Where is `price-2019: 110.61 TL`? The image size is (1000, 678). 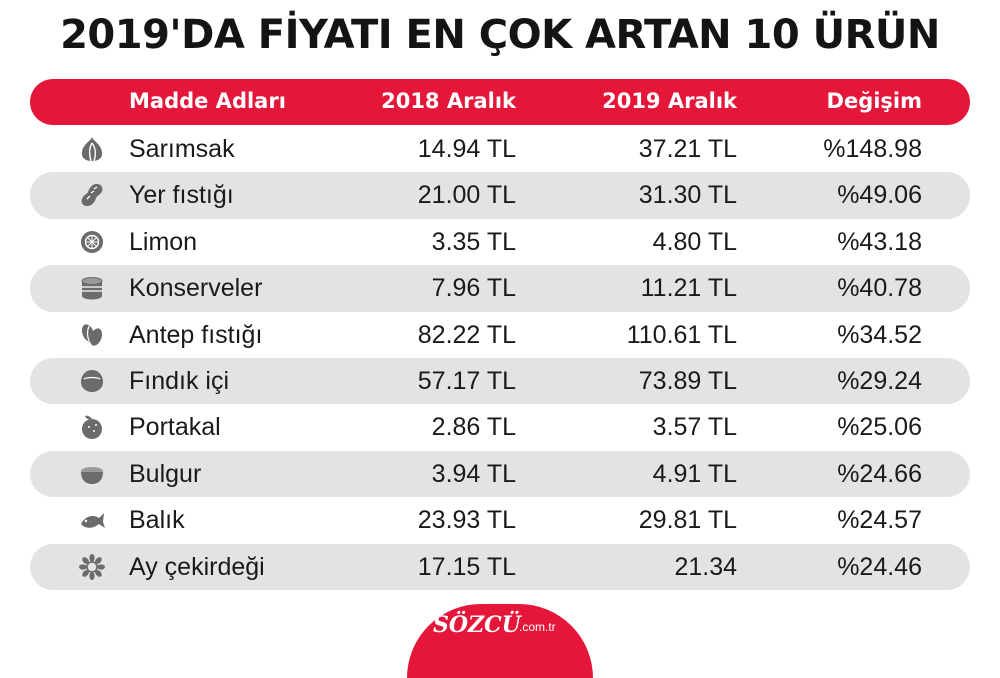
price-2019: 110.61 TL is located at coordinates (681, 334).